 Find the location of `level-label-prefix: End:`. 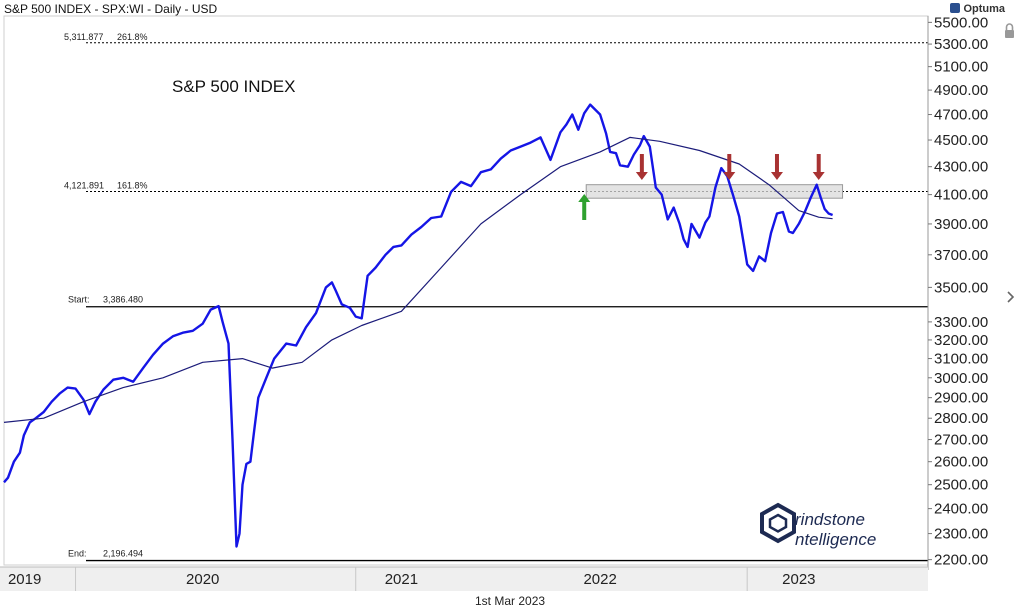

level-label-prefix: End: is located at coordinates (77, 554).